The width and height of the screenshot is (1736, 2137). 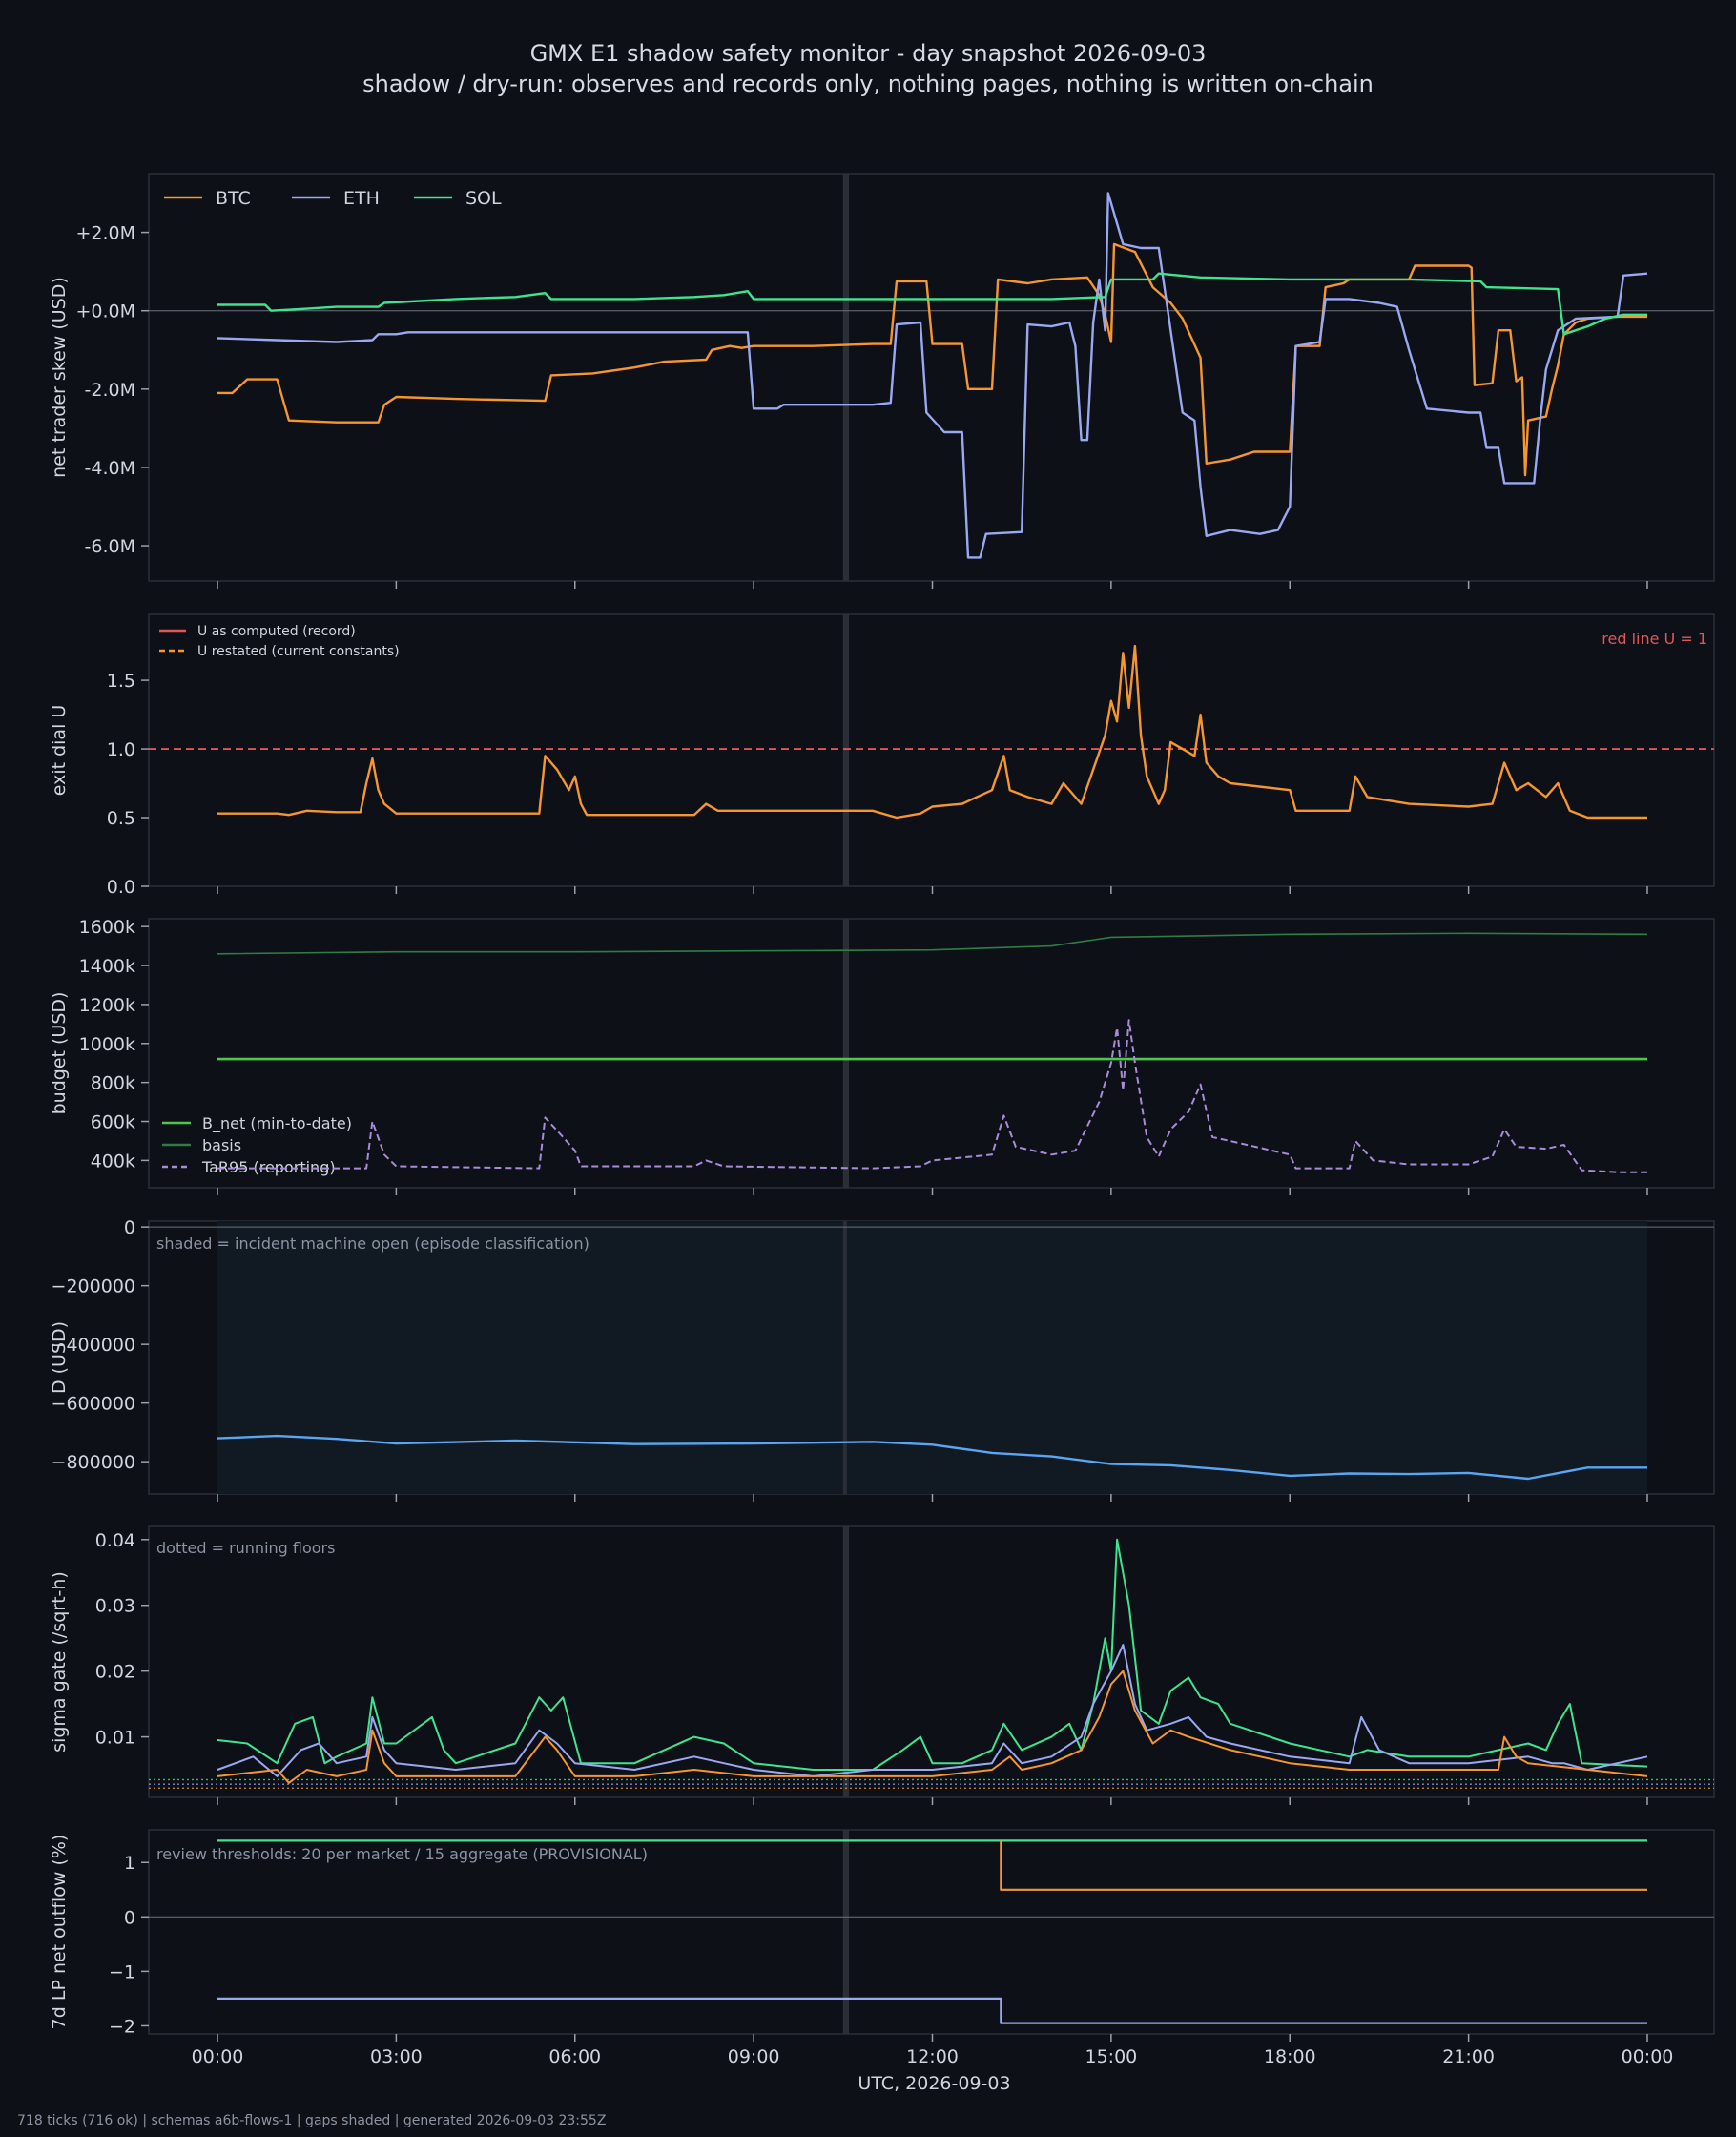 What do you see at coordinates (277, 1123) in the screenshot?
I see `legend-label: B_net (min-to-date)` at bounding box center [277, 1123].